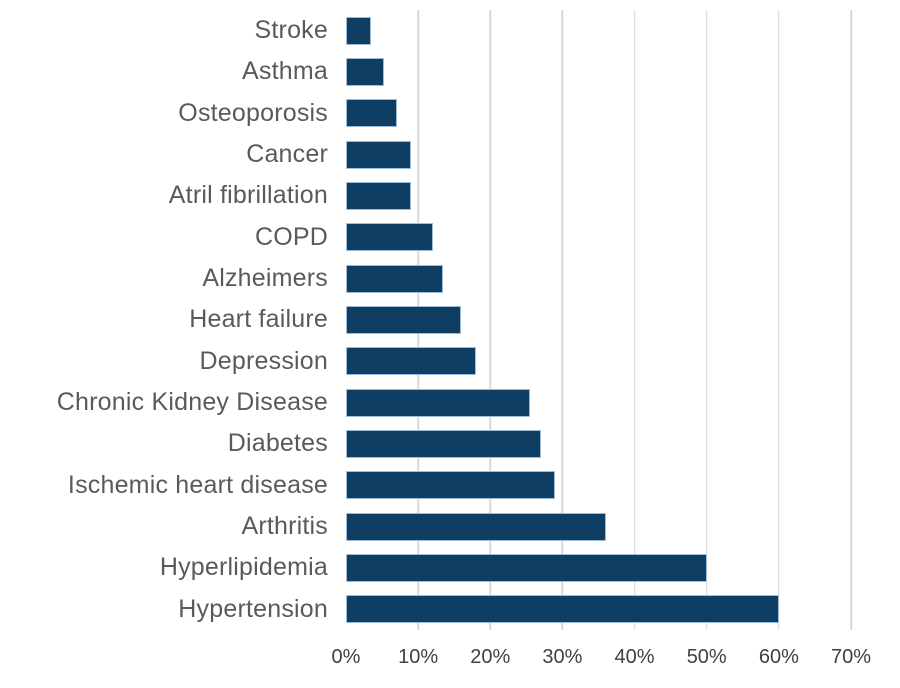 This screenshot has width=900, height=688. I want to click on bar-chronic-kidney-disease, so click(438, 402).